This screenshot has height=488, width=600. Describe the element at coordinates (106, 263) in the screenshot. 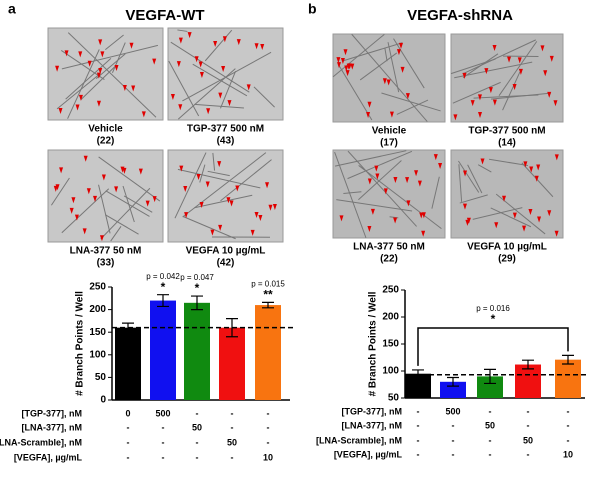

I see `image-count: (33)` at that location.